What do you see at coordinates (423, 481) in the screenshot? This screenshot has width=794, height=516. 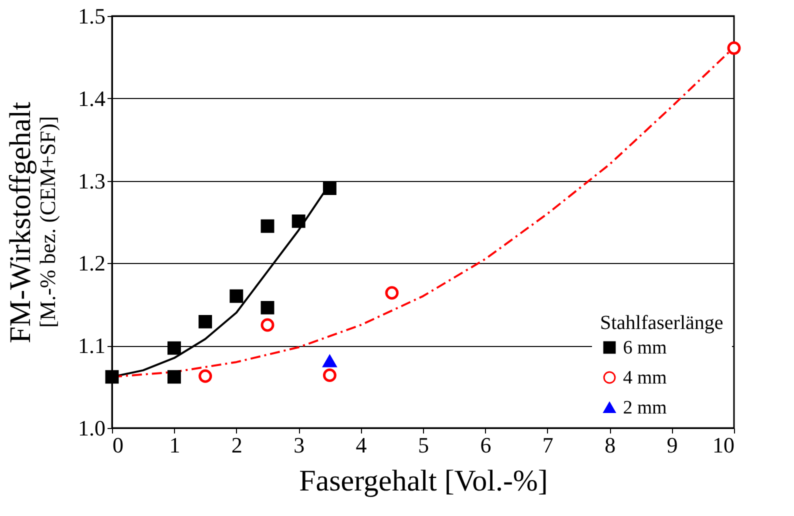 I see `x-axis-title: Fasergehalt [Vol.-%]` at bounding box center [423, 481].